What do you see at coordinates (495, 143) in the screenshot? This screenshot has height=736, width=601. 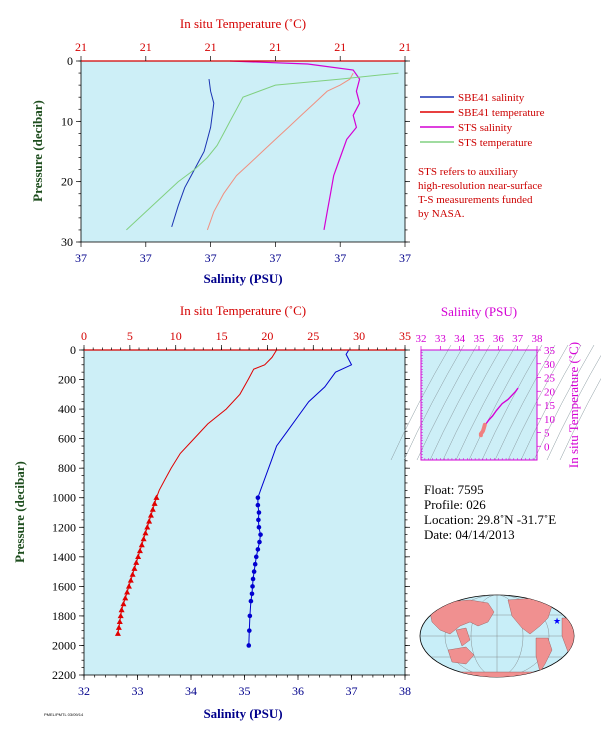 I see `legend-label-sts-temperature: STS temperature` at bounding box center [495, 143].